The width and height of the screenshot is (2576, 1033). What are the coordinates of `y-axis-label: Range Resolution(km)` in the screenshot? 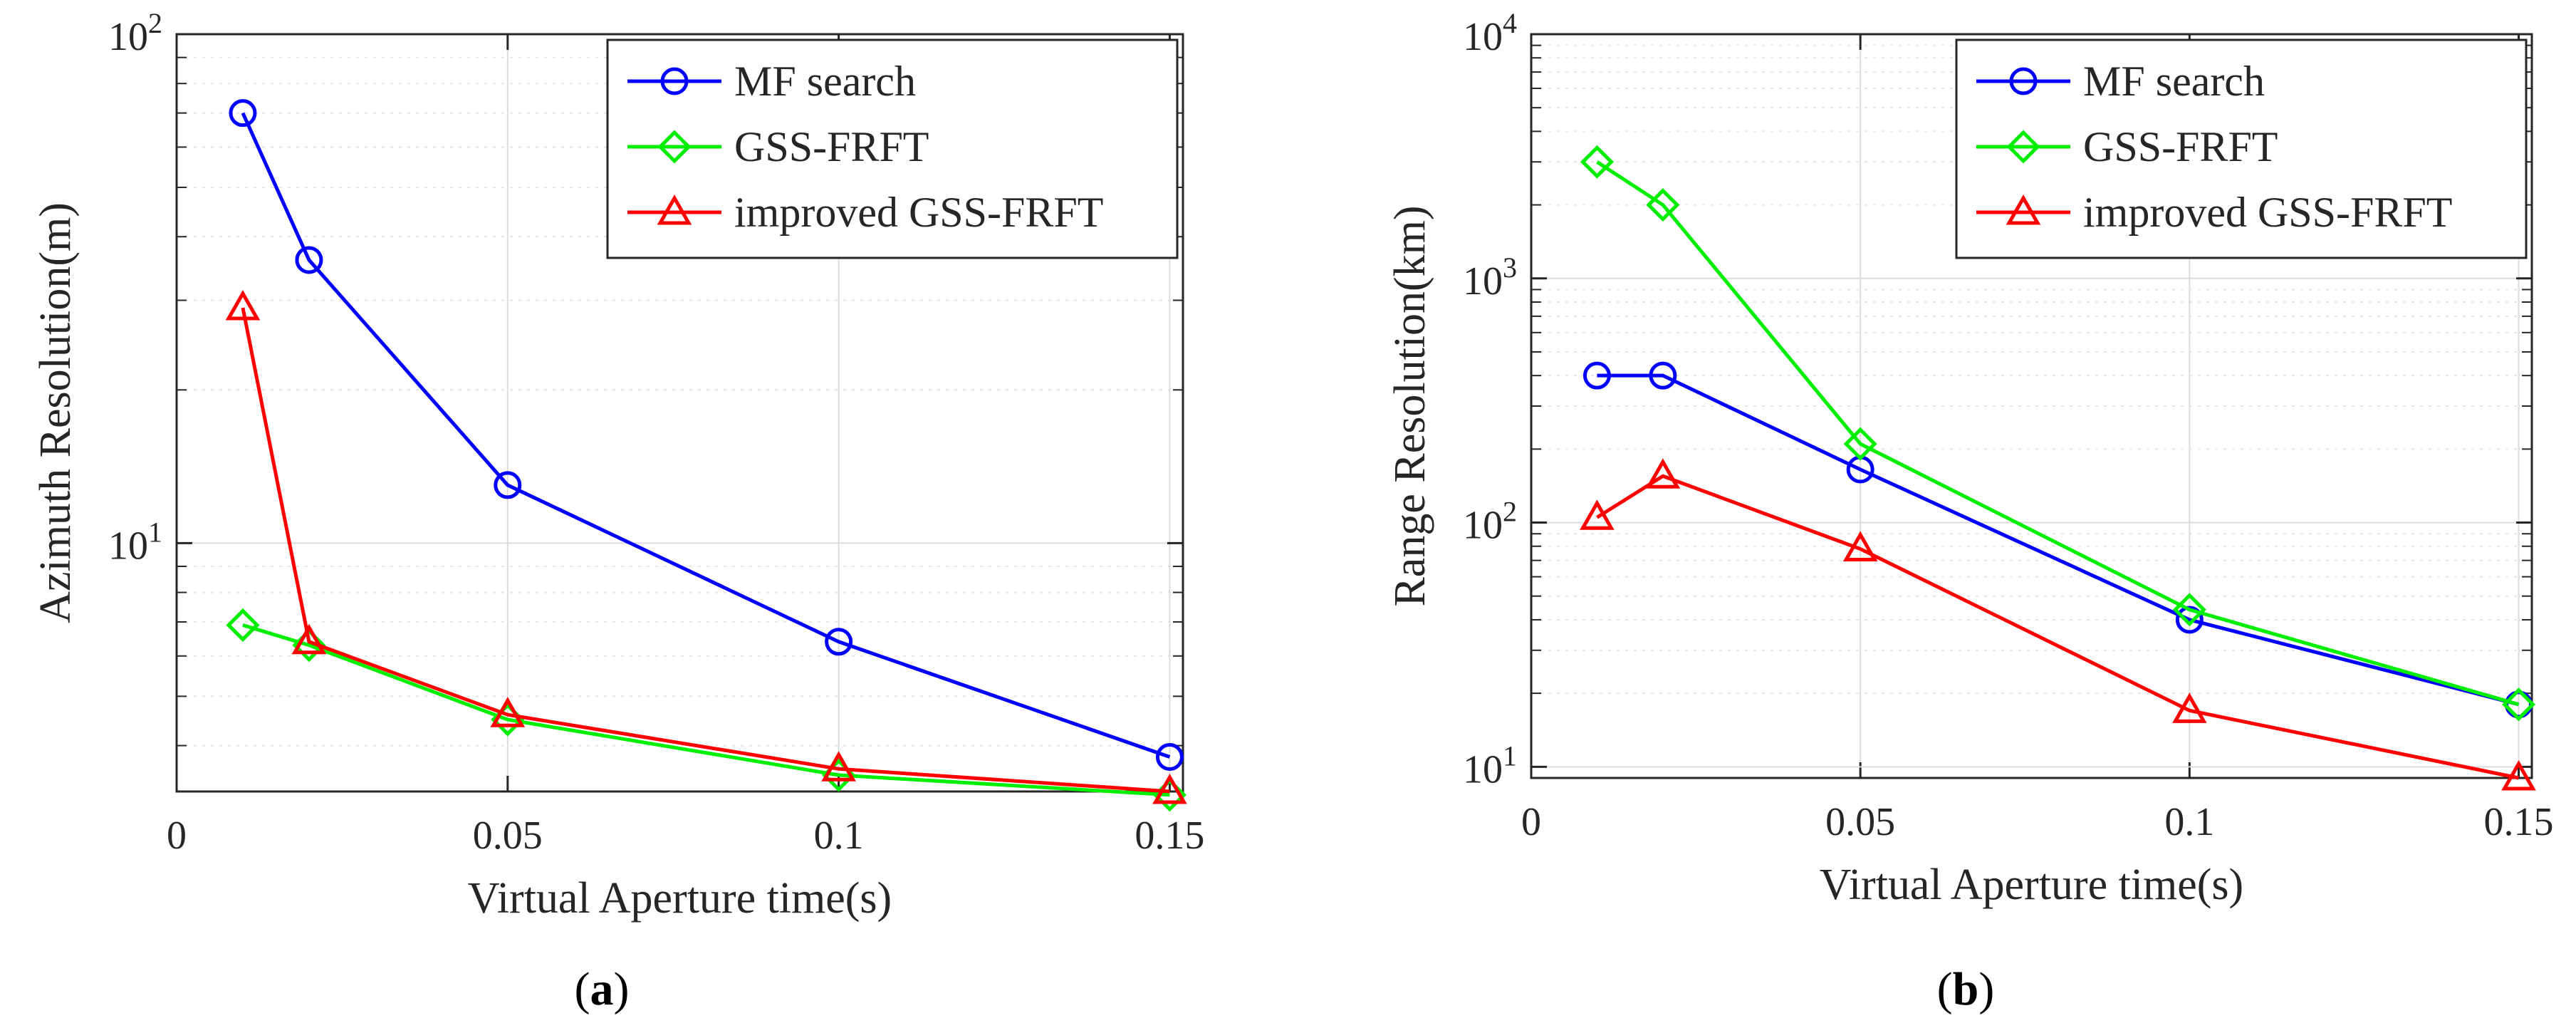 It's located at (1410, 406).